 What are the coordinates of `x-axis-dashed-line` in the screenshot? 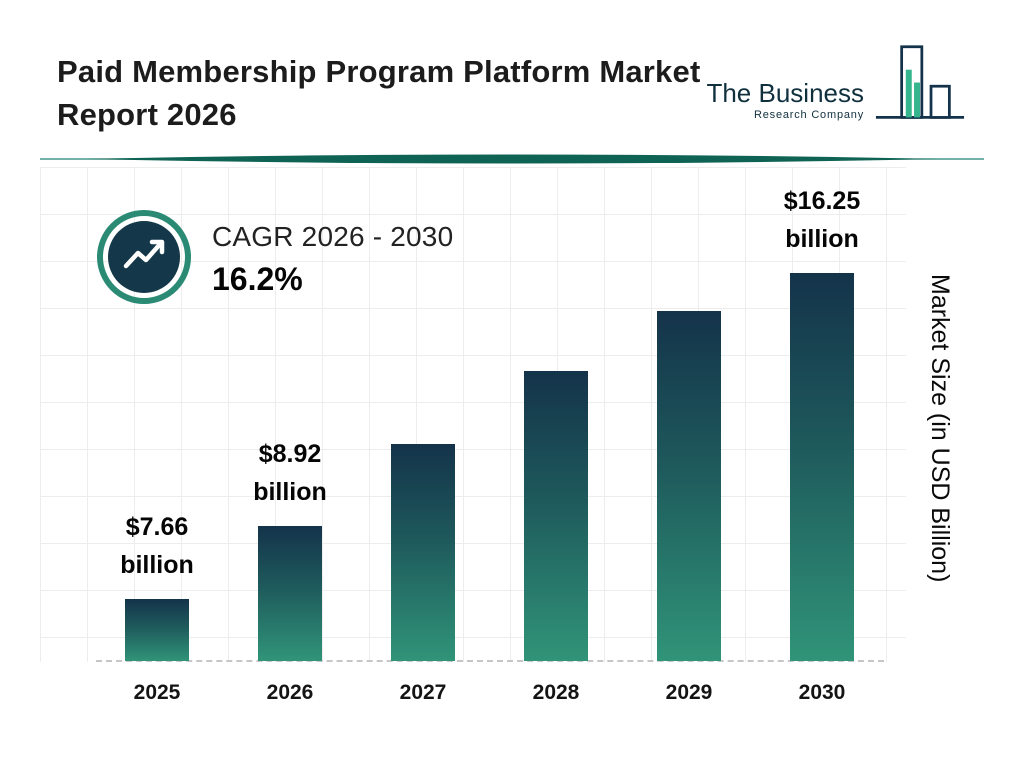 It's located at (490, 661).